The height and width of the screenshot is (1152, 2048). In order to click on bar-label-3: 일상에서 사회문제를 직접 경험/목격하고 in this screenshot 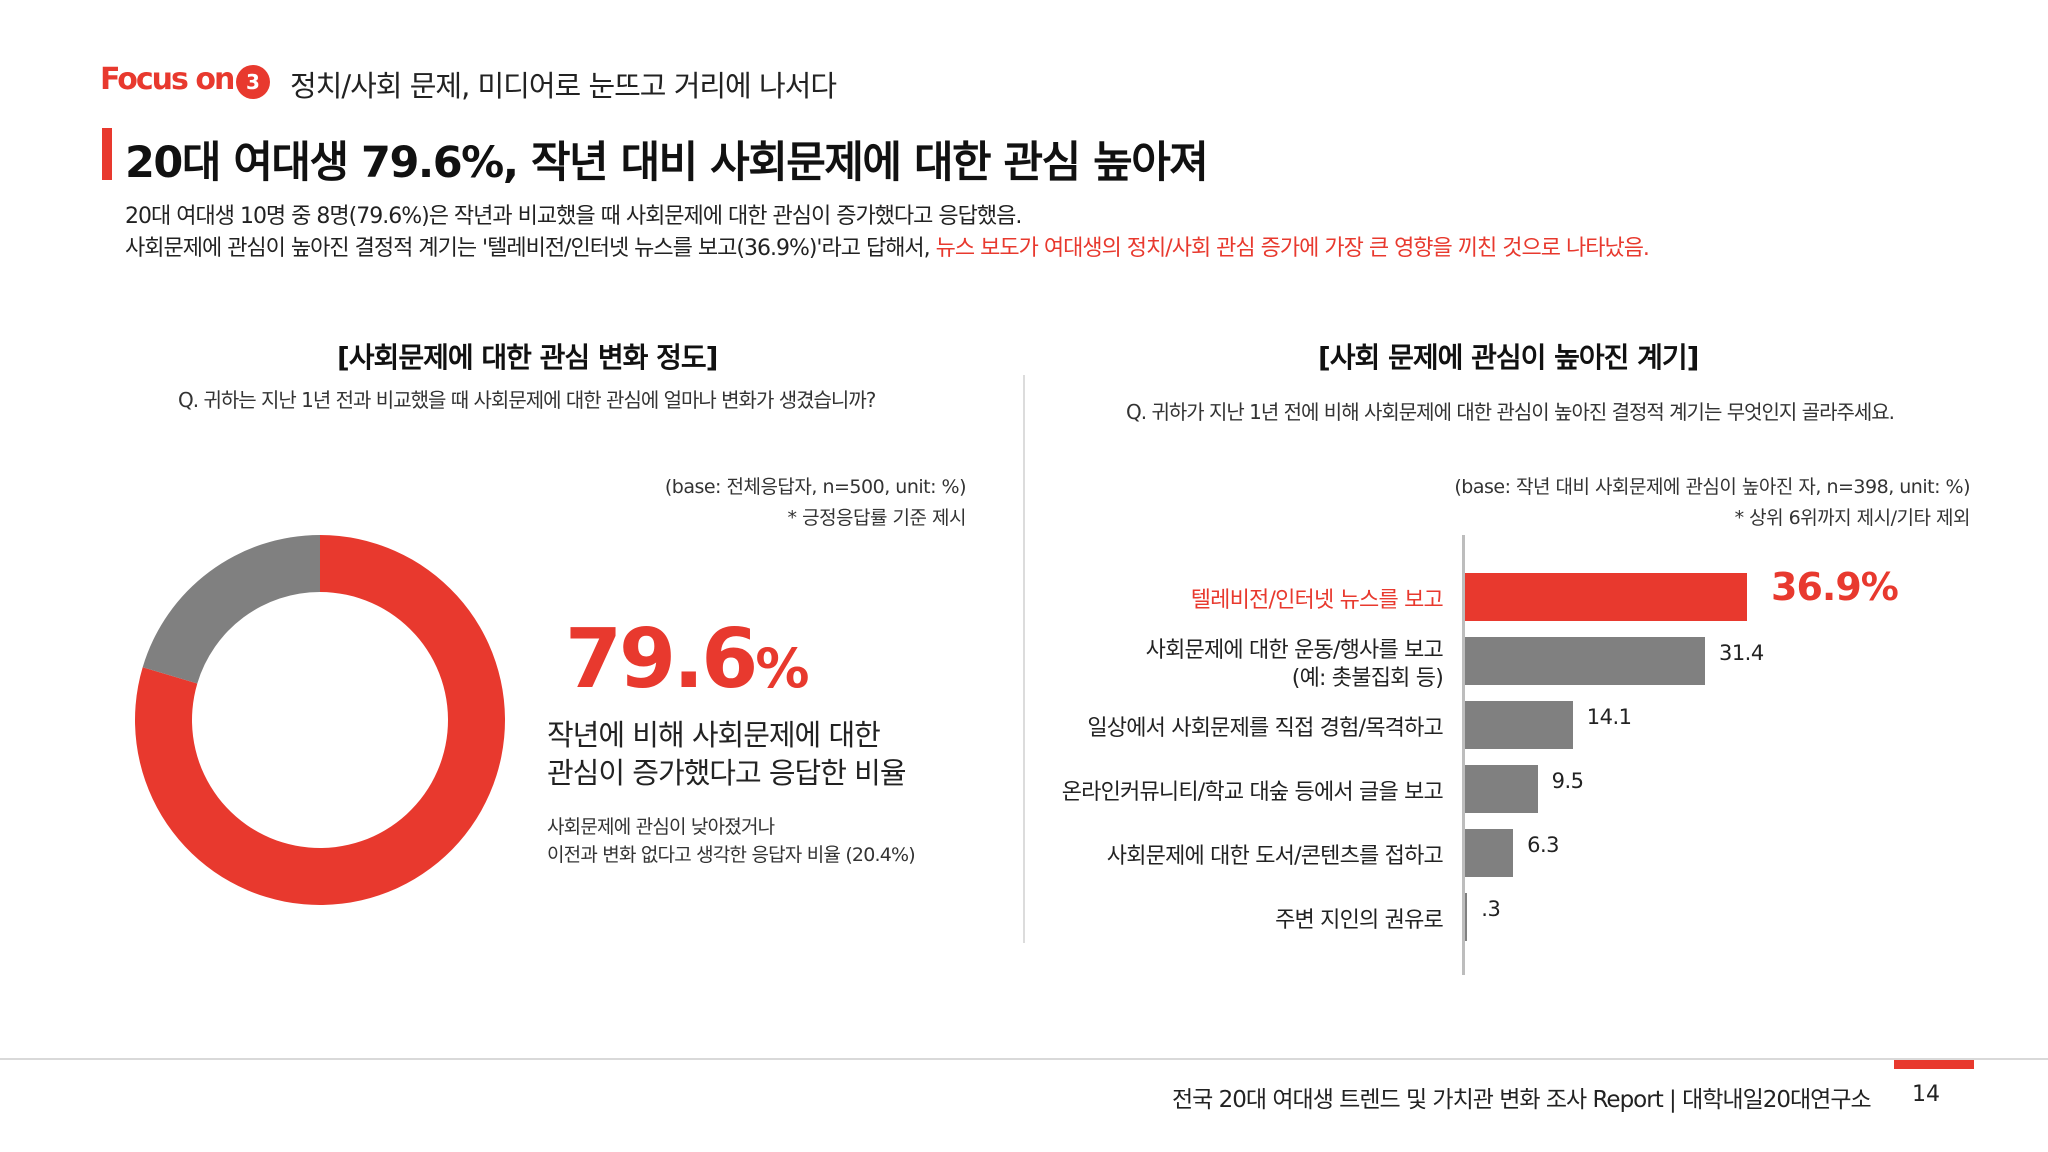, I will do `click(1265, 728)`.